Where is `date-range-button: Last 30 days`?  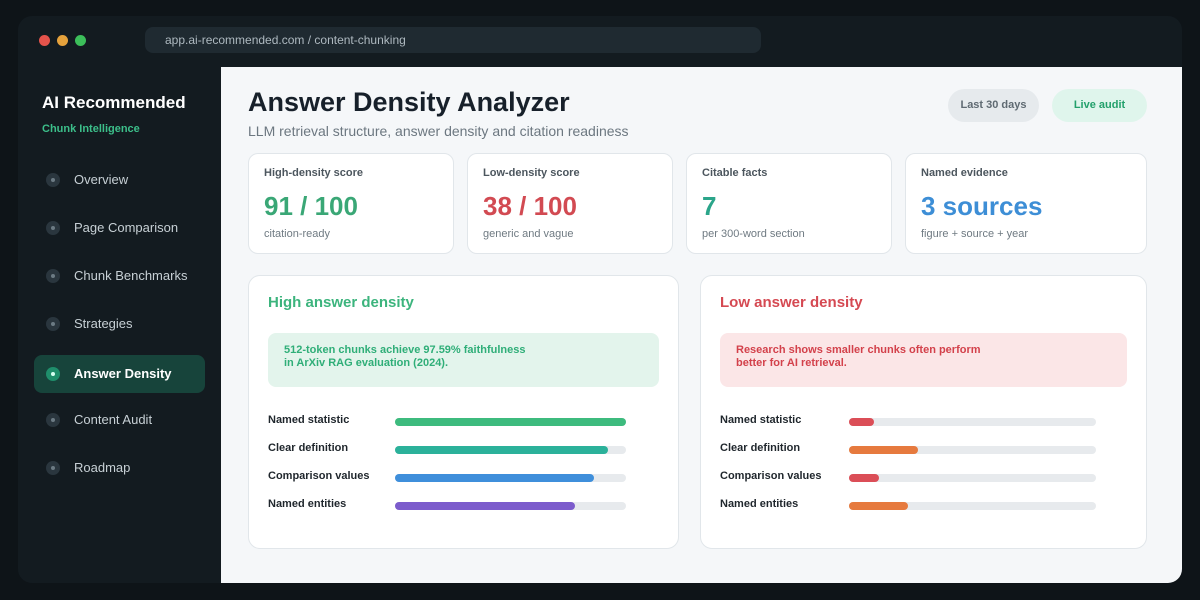
date-range-button: Last 30 days is located at coordinates (993, 105).